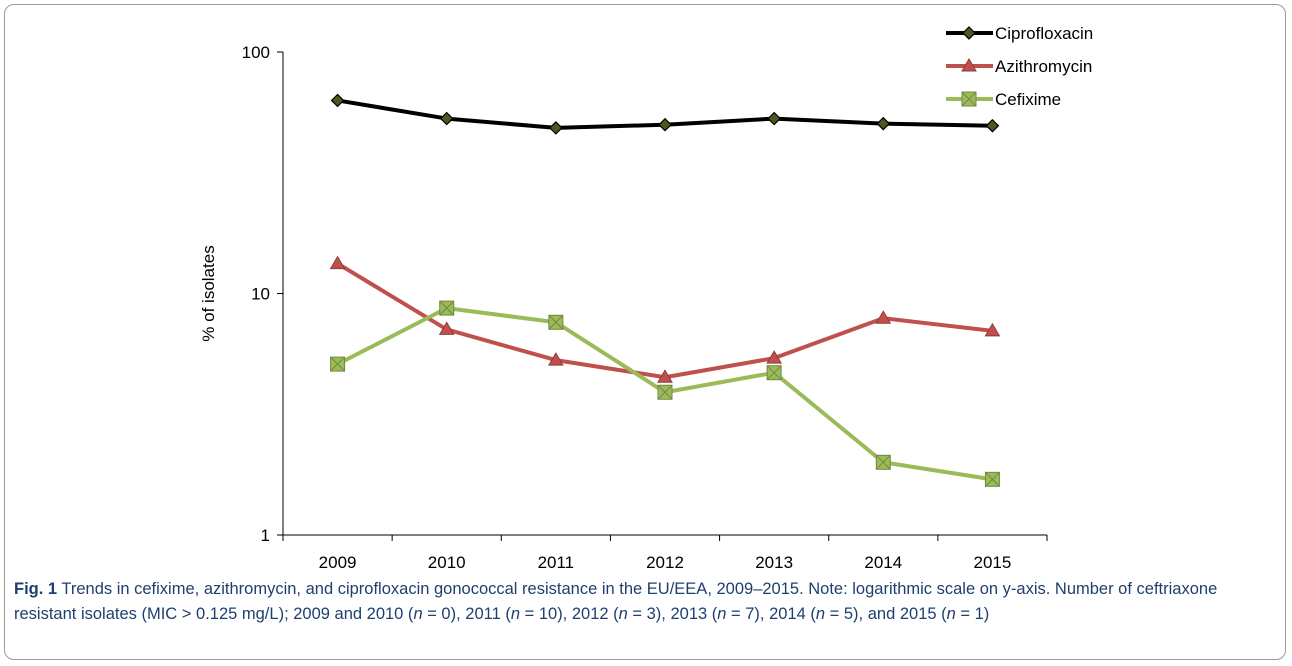  Describe the element at coordinates (972, 614) in the screenshot. I see `caption-segment: = 1)` at that location.